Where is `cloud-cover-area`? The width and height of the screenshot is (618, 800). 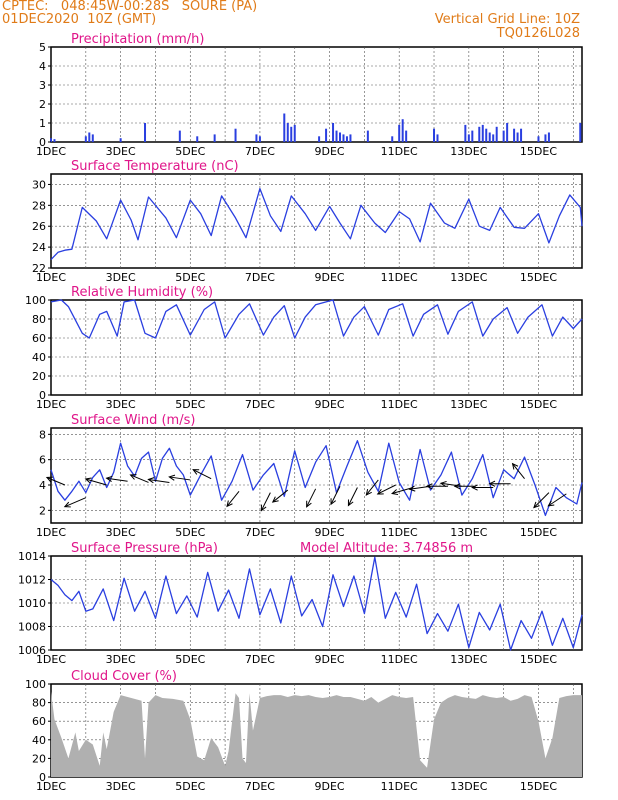
cloud-cover-area is located at coordinates (316, 734).